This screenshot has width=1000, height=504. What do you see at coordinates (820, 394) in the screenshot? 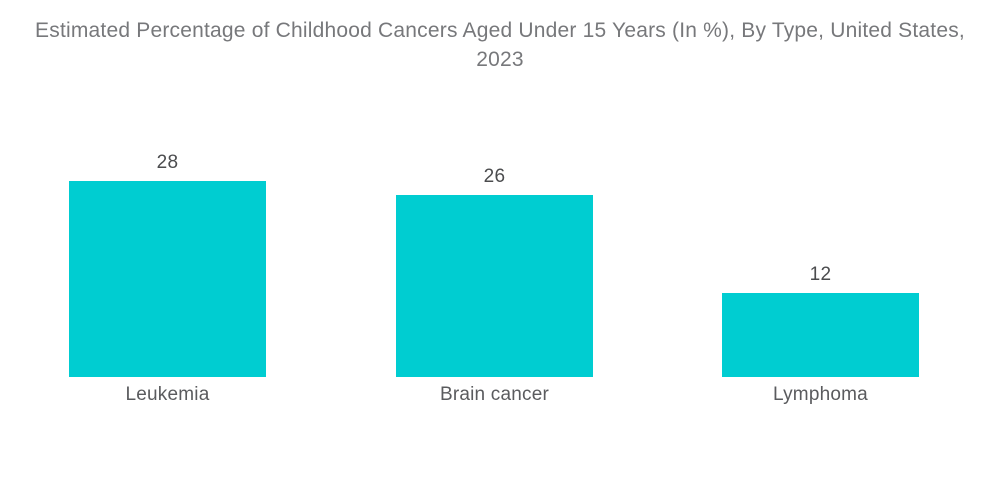
I see `category-label: Lymphoma` at bounding box center [820, 394].